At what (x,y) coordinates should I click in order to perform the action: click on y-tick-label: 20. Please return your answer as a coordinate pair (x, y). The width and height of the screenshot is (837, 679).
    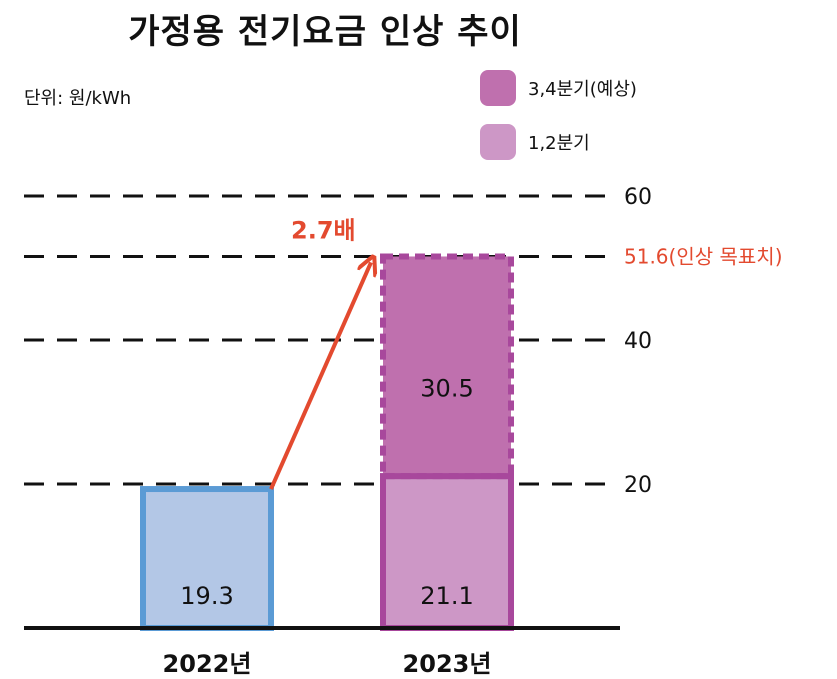
    Looking at the image, I should click on (638, 485).